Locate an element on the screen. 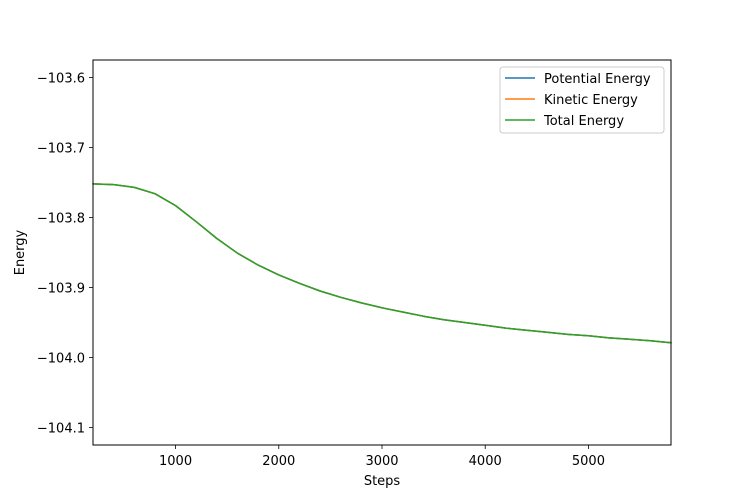 This screenshot has height=500, width=746. y-tick-label: −103.7 is located at coordinates (61, 149).